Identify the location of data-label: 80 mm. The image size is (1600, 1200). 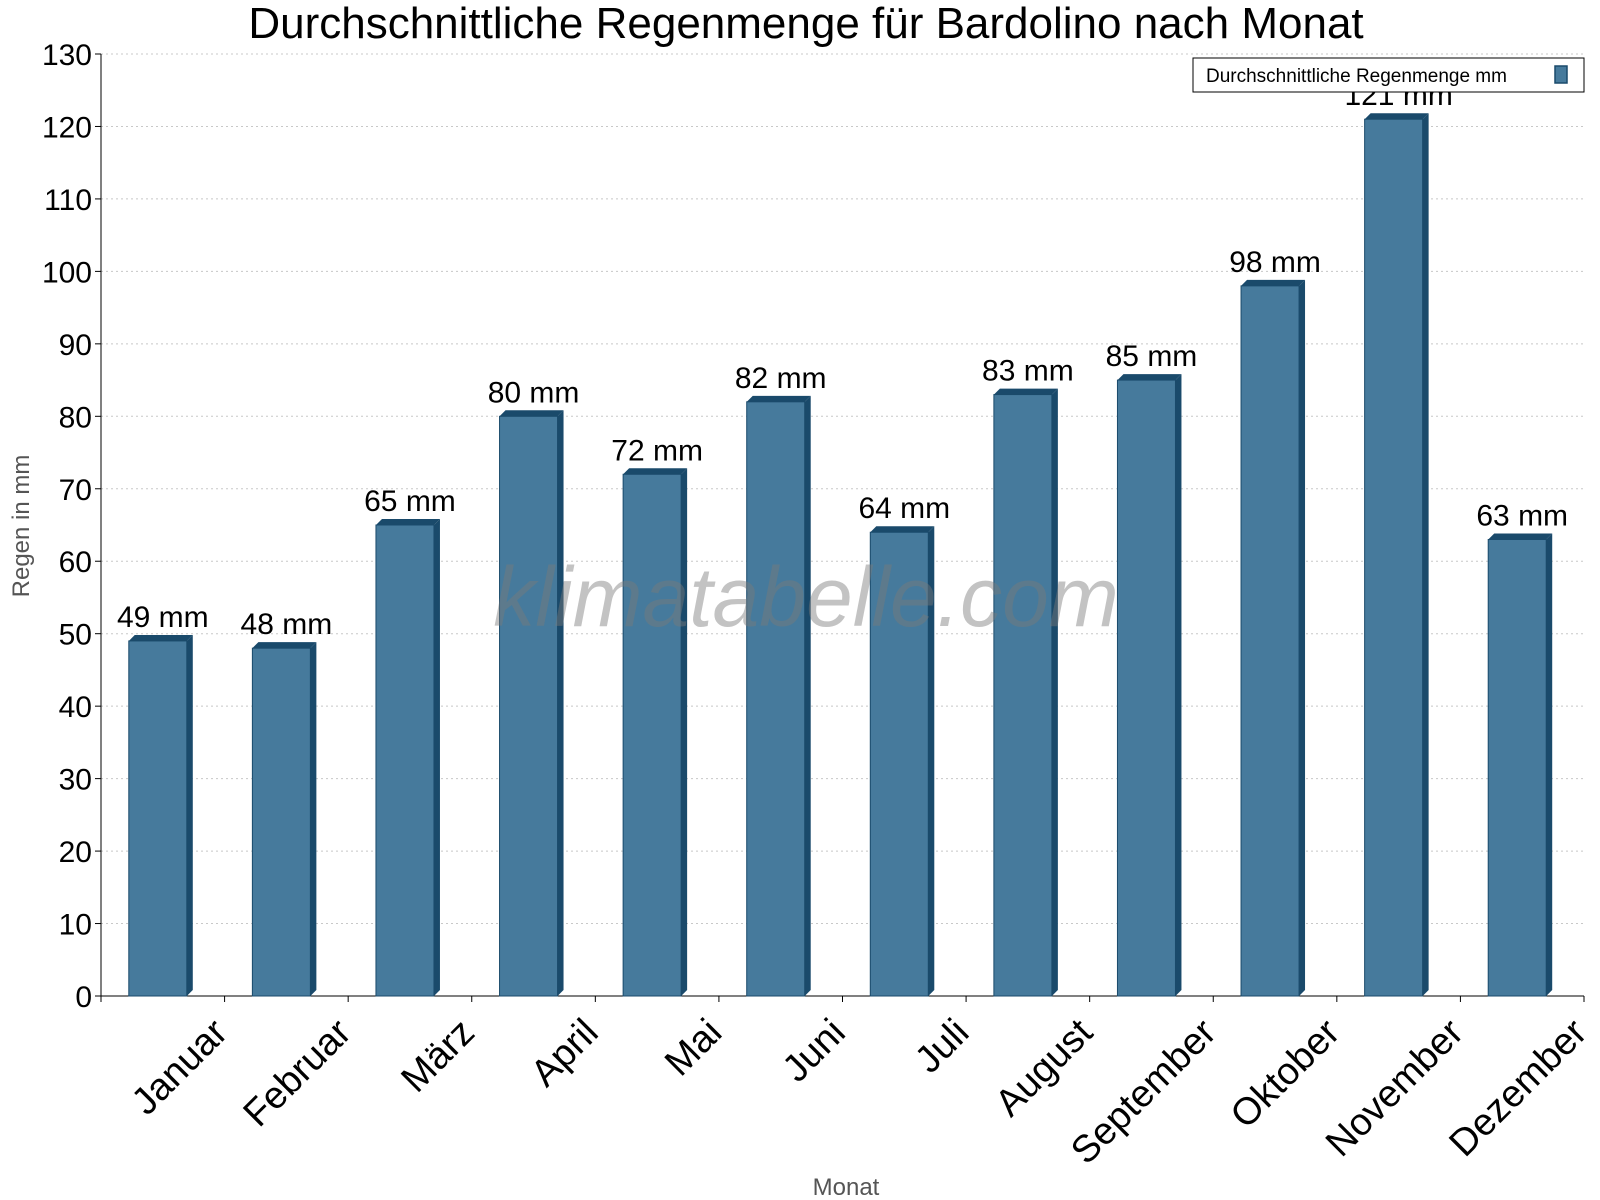
(534, 392).